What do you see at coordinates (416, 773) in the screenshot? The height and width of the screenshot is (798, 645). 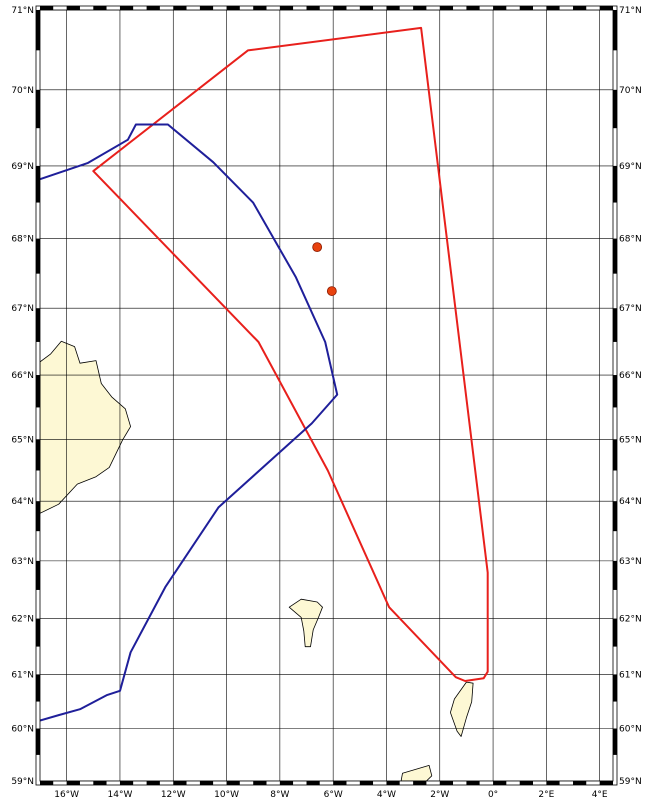 I see `orkney-land` at bounding box center [416, 773].